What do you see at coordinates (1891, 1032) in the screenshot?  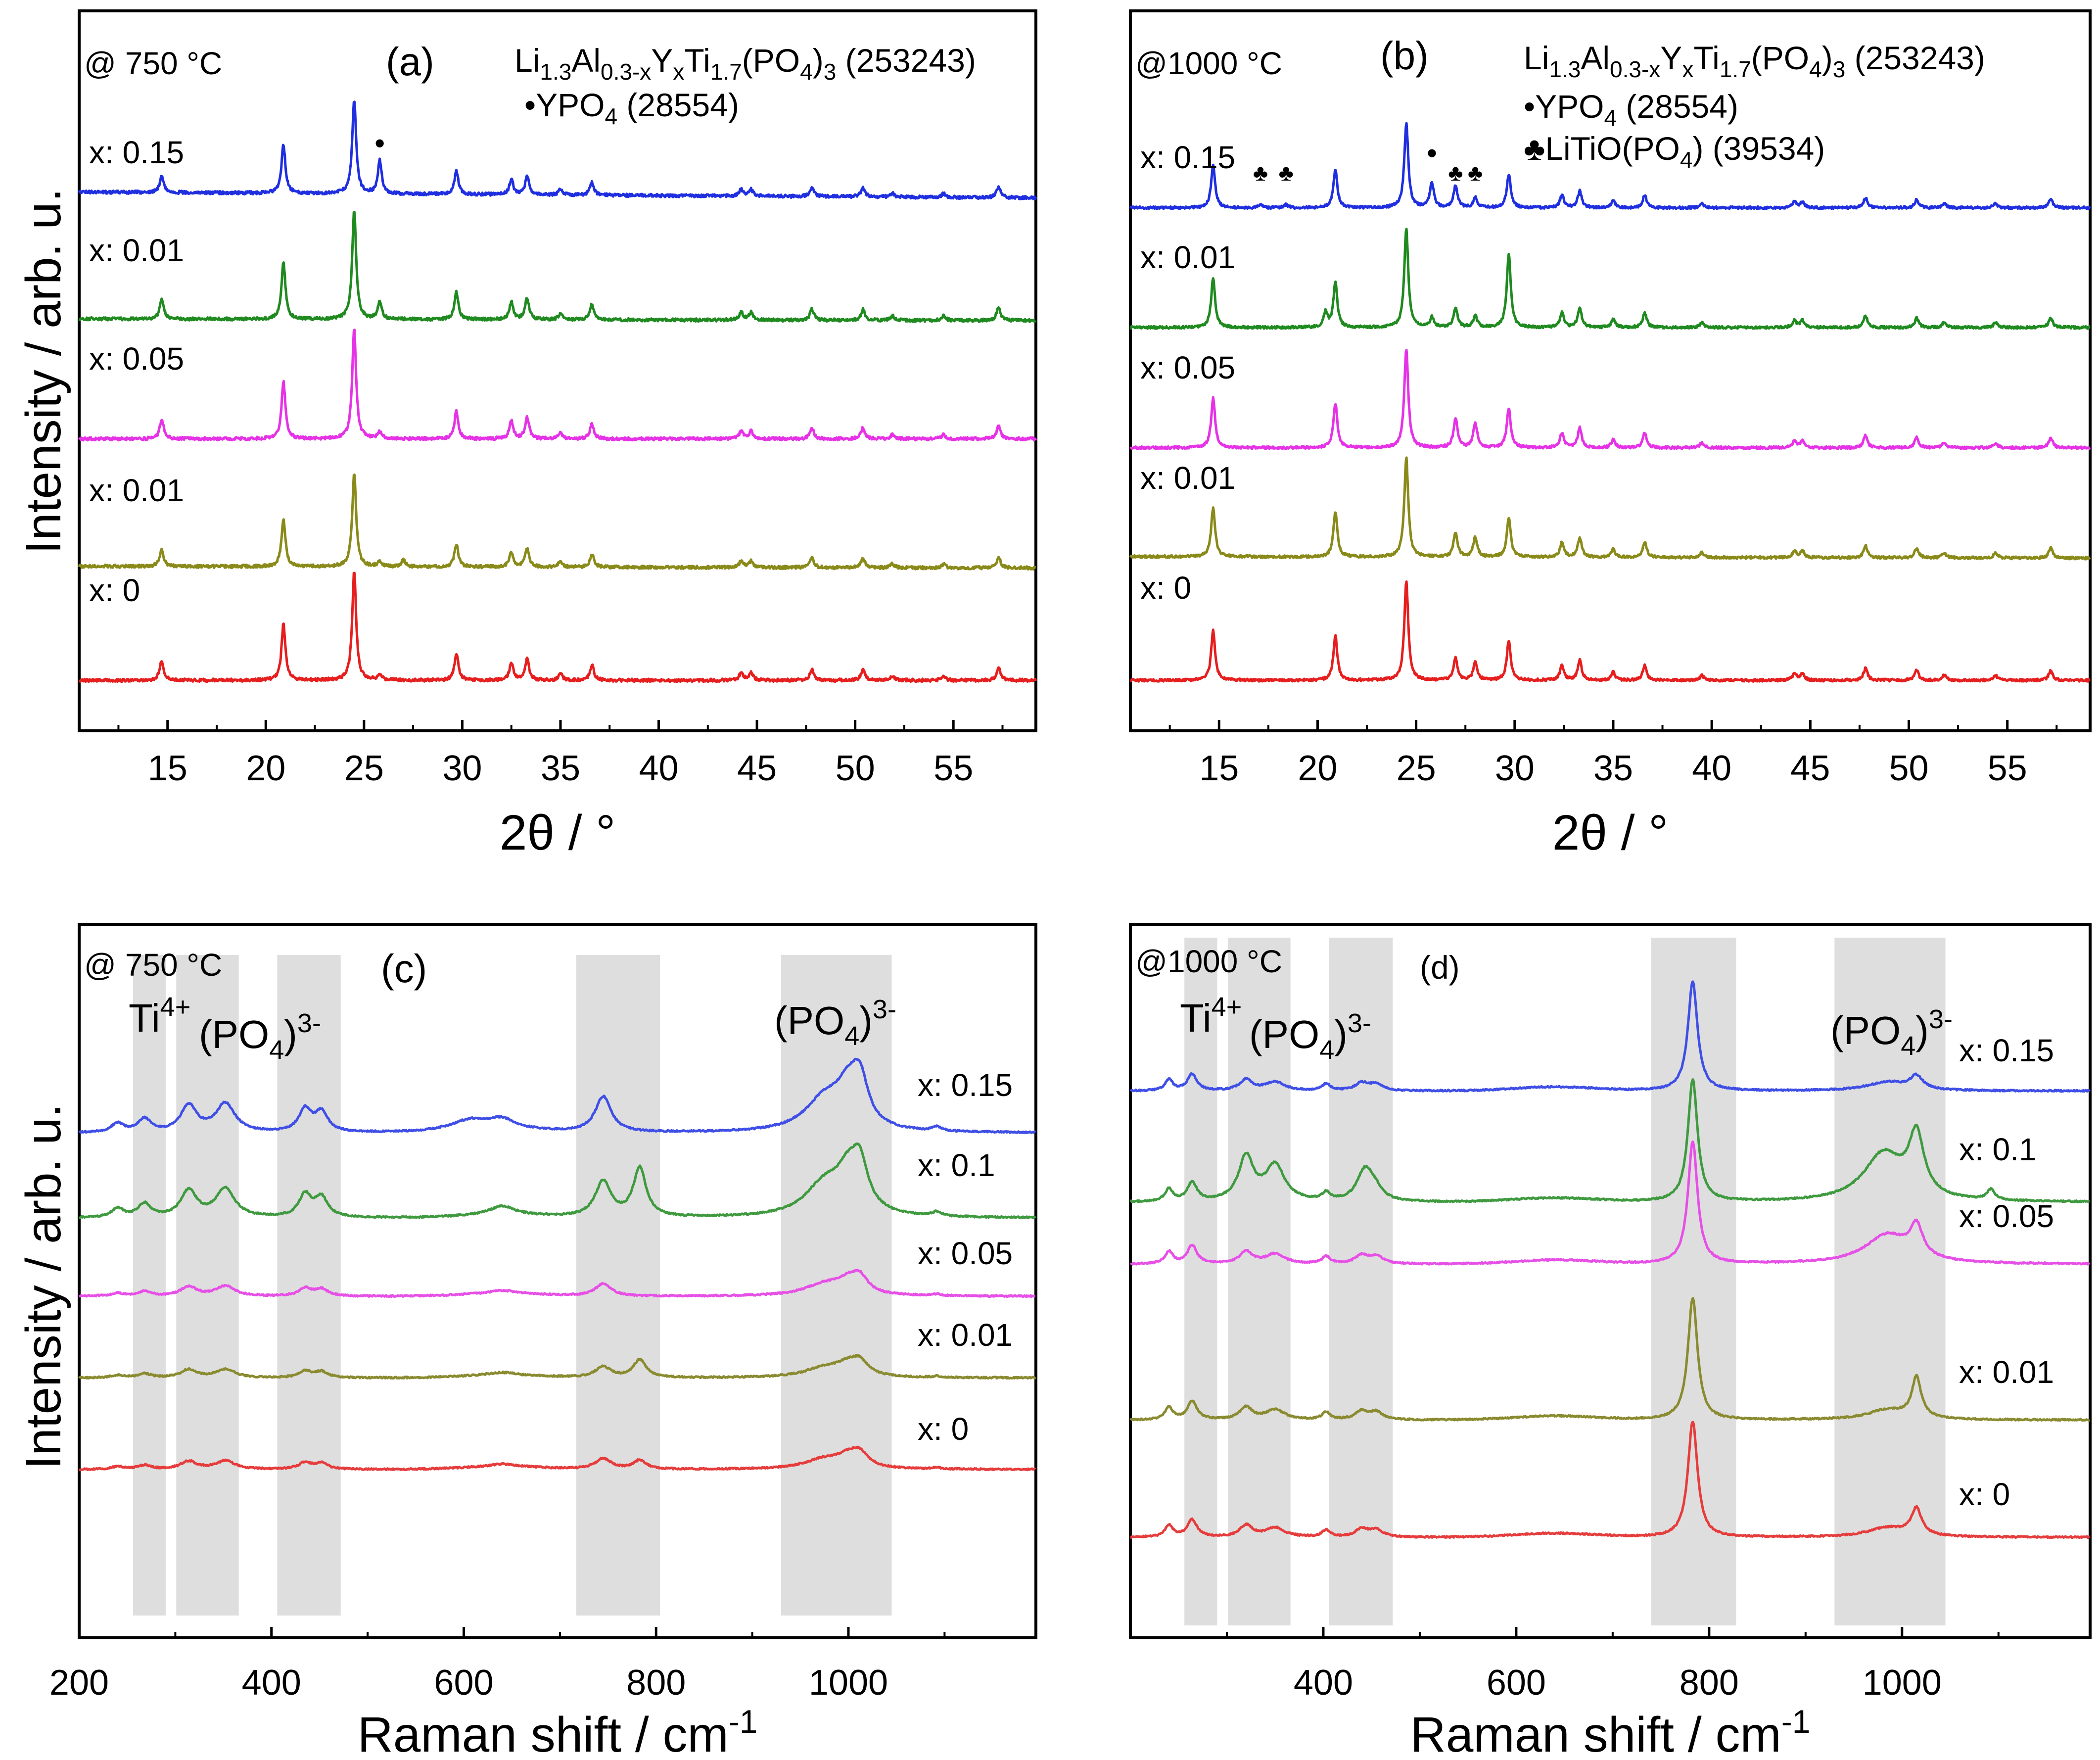 I see `band-label-po4-high: (PO4)3-` at bounding box center [1891, 1032].